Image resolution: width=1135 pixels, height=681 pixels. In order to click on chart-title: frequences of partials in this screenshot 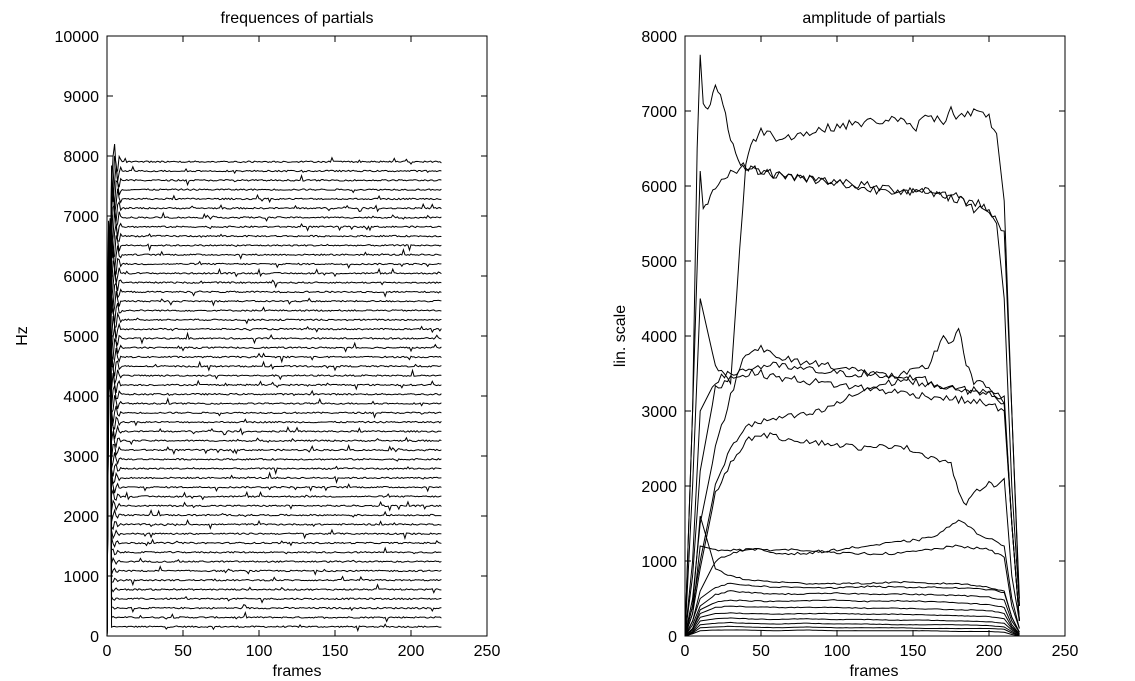, I will do `click(297, 18)`.